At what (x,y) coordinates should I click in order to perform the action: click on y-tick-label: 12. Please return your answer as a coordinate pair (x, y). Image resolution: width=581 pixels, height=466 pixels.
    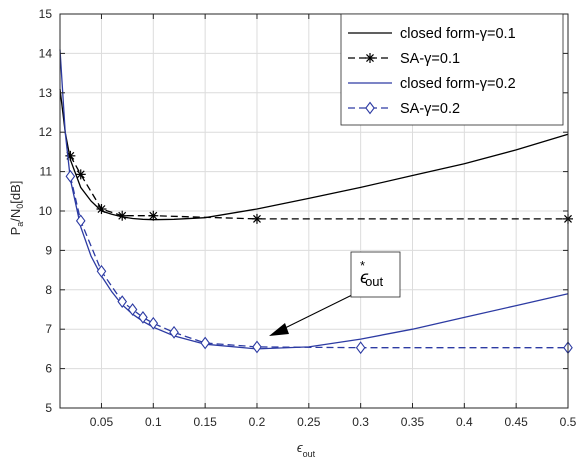
    Looking at the image, I should click on (46, 132).